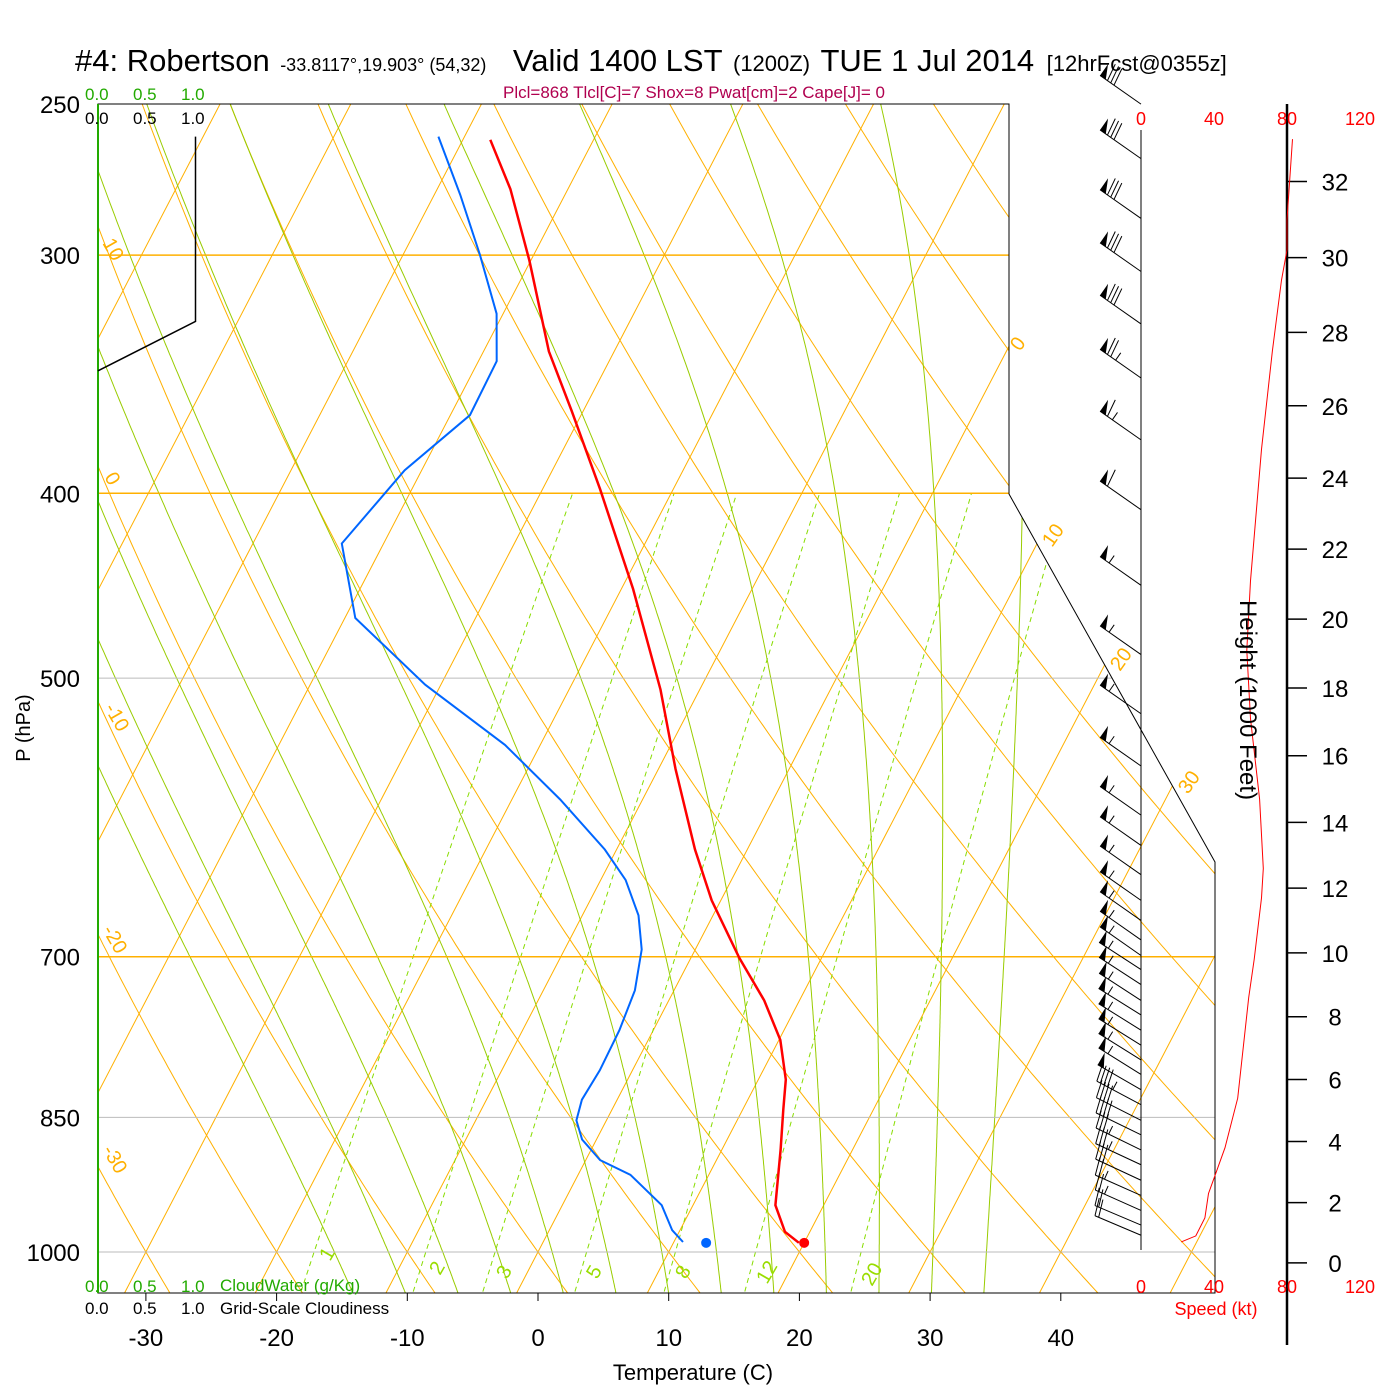  Describe the element at coordinates (1335, 823) in the screenshot. I see `height-tick-label: 14` at that location.